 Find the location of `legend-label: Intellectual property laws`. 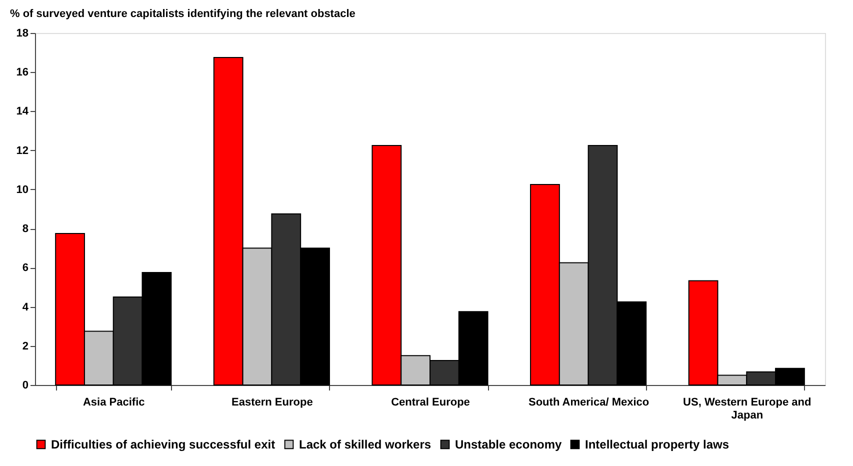

legend-label: Intellectual property laws is located at coordinates (657, 444).